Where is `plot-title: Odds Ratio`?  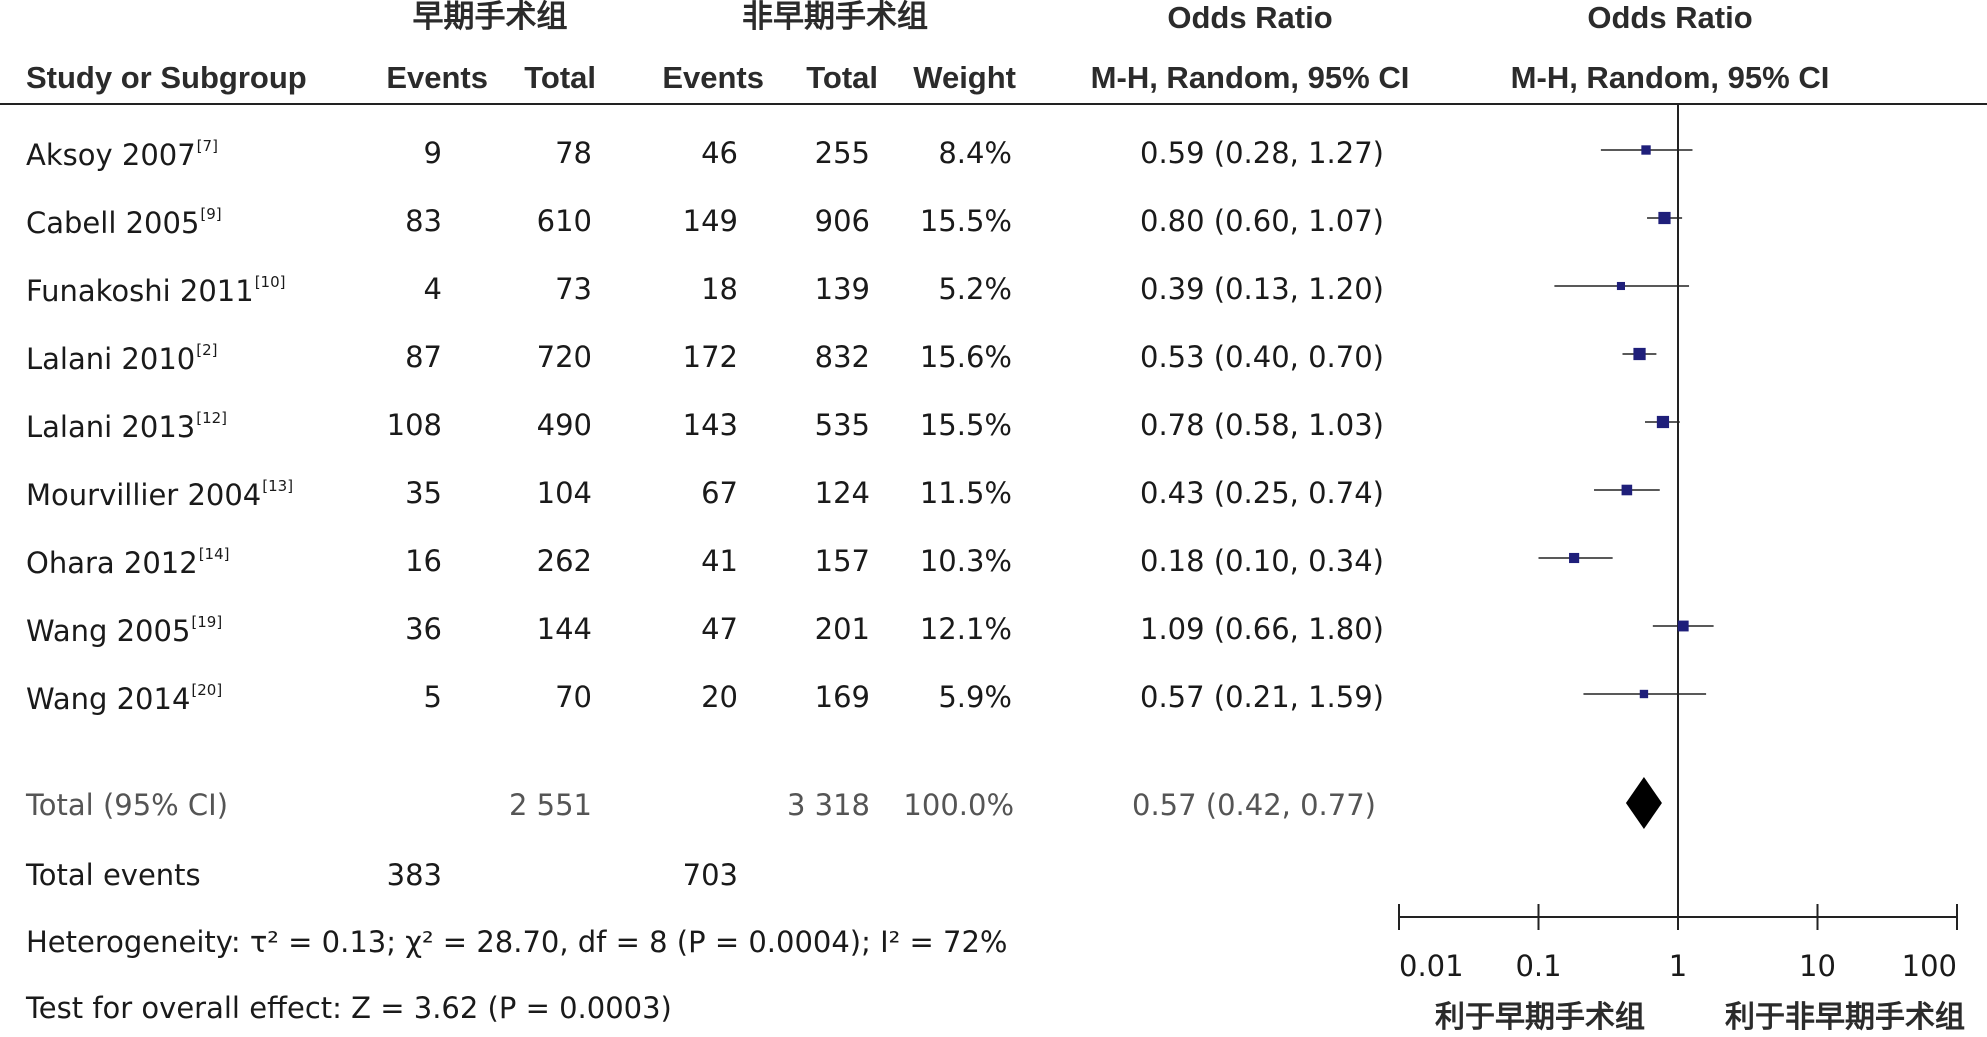 plot-title: Odds Ratio is located at coordinates (1670, 17).